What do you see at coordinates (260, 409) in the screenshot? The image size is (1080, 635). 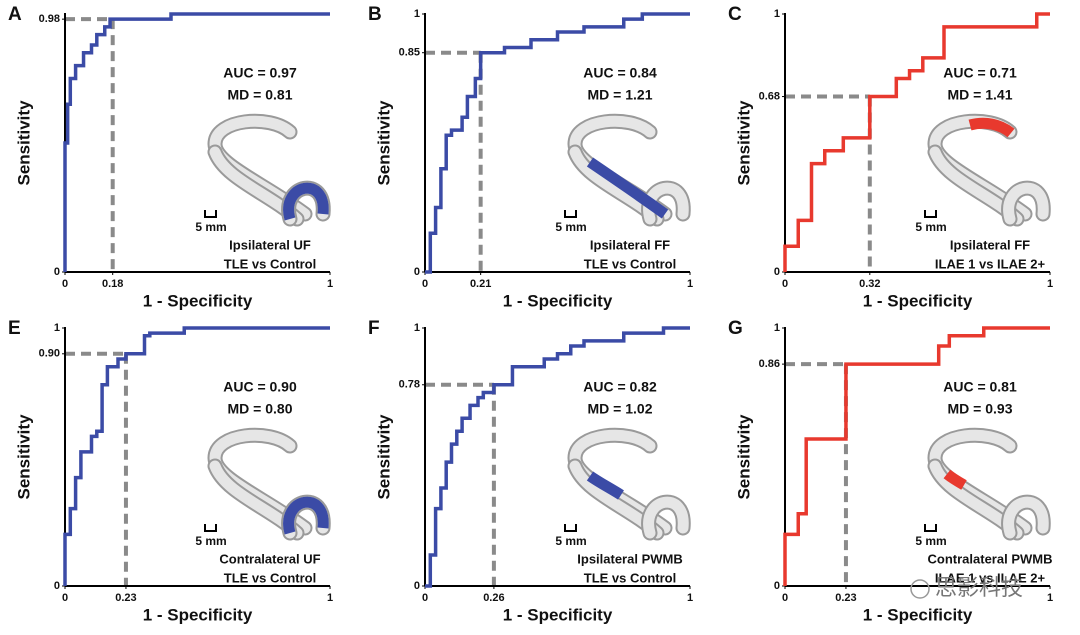 I see `annotation: MD = 0.80` at bounding box center [260, 409].